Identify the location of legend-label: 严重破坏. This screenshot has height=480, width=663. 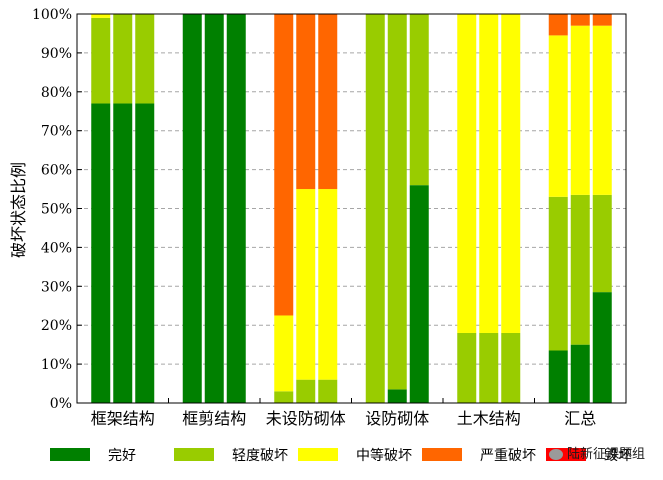
(508, 456).